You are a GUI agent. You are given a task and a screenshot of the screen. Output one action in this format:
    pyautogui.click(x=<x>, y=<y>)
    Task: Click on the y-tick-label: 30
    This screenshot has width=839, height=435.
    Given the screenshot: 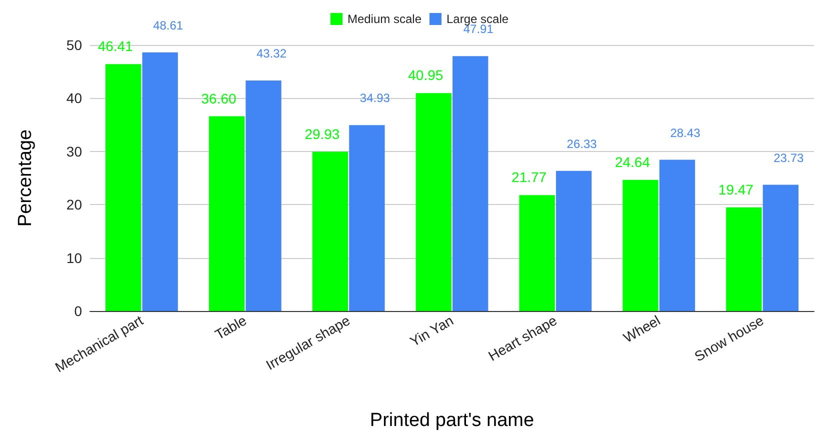 What is the action you would take?
    pyautogui.click(x=74, y=151)
    